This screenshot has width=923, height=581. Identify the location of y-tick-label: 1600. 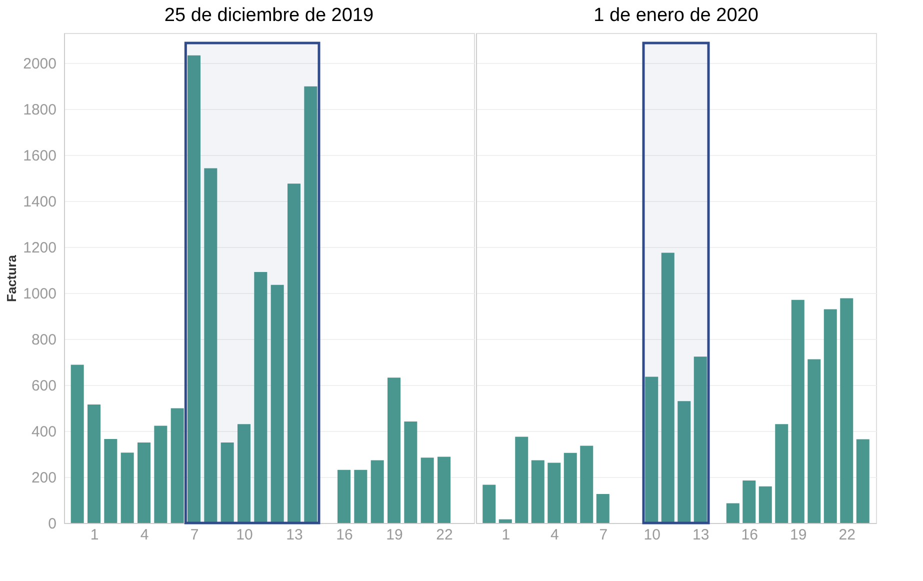
(39, 155).